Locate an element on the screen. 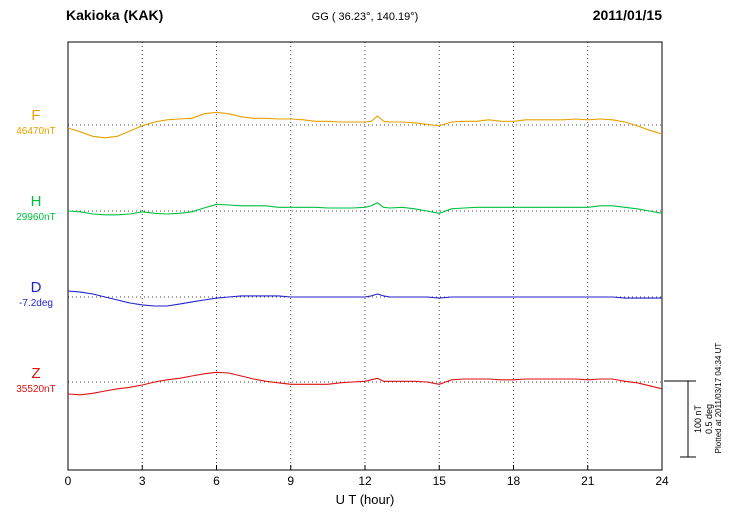  channel-letter-H: H is located at coordinates (36, 201).